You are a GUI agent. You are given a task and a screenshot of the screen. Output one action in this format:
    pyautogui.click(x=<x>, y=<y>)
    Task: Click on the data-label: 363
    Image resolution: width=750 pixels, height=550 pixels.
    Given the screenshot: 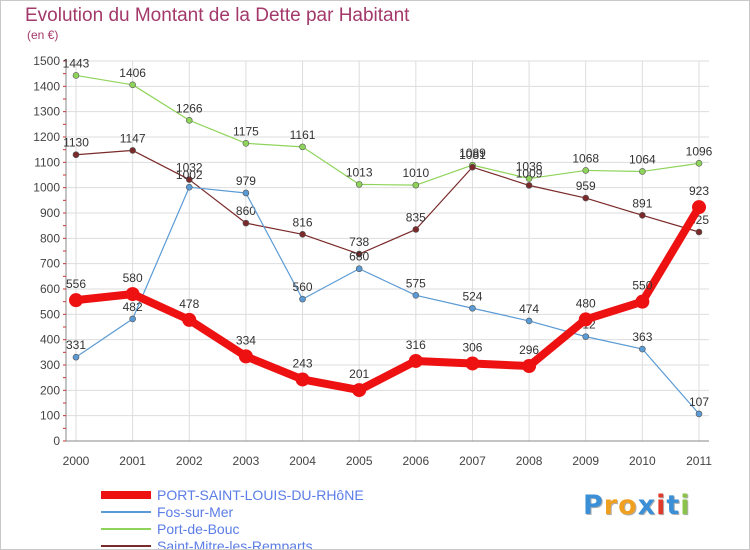 What is the action you would take?
    pyautogui.click(x=642, y=337)
    